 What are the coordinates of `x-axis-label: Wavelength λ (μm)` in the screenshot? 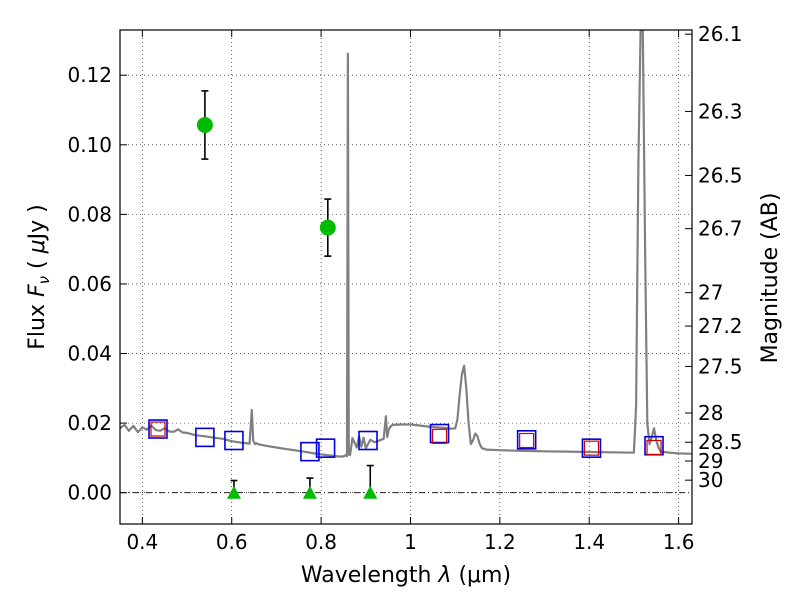 It's located at (406, 575).